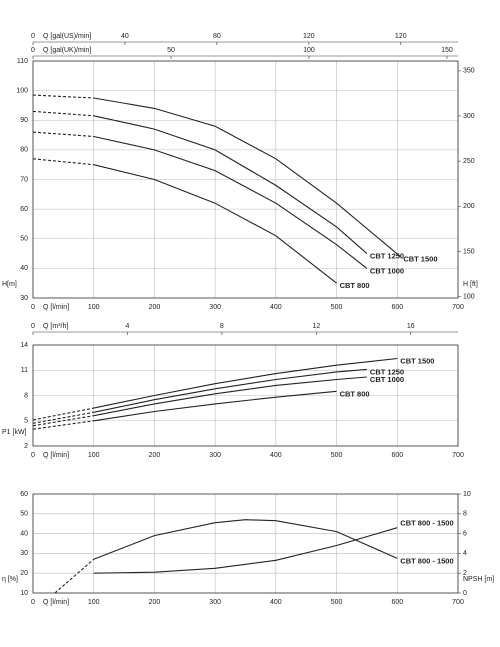 The image size is (500, 647). Describe the element at coordinates (469, 206) in the screenshot. I see `y2-tick-label: 200` at that location.